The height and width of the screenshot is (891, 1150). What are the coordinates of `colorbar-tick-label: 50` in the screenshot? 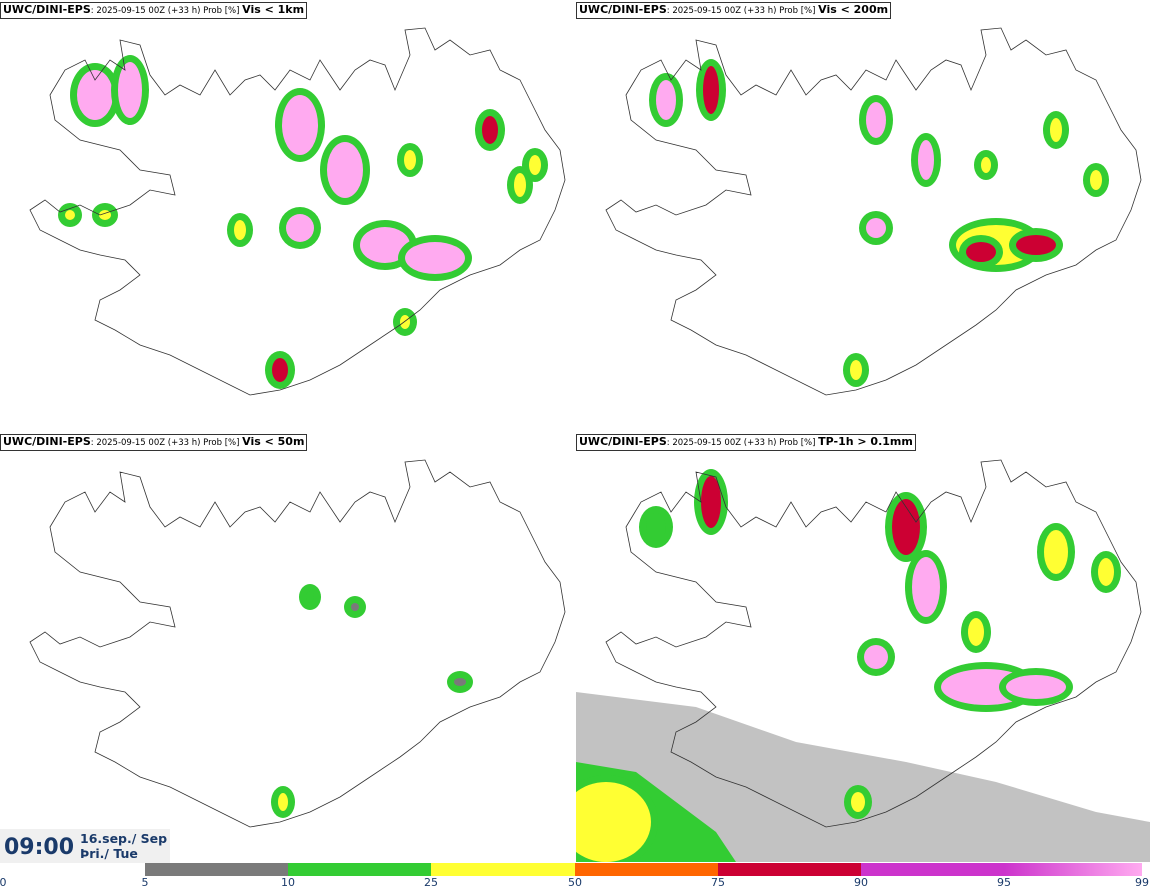 It's located at (575, 882).